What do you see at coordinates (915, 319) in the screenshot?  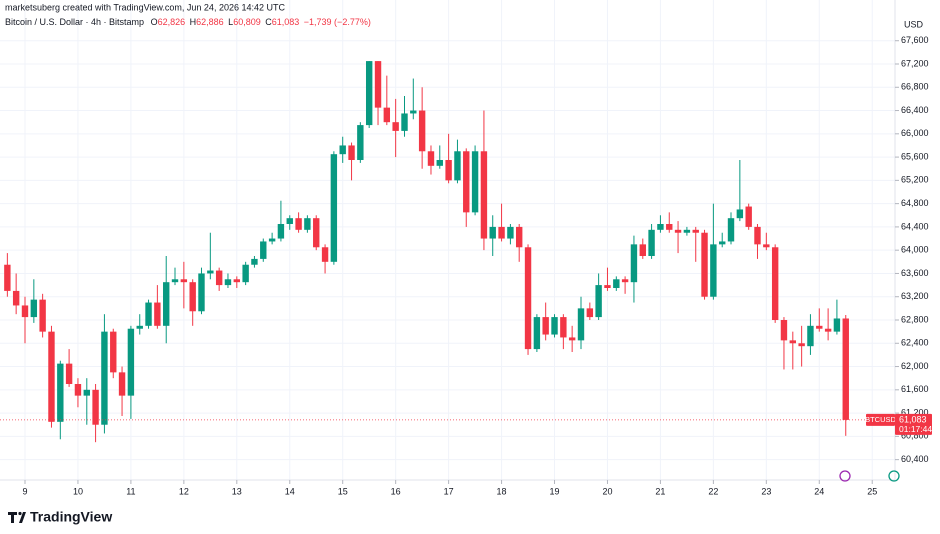 I see `y-tick-label: 62,800` at bounding box center [915, 319].